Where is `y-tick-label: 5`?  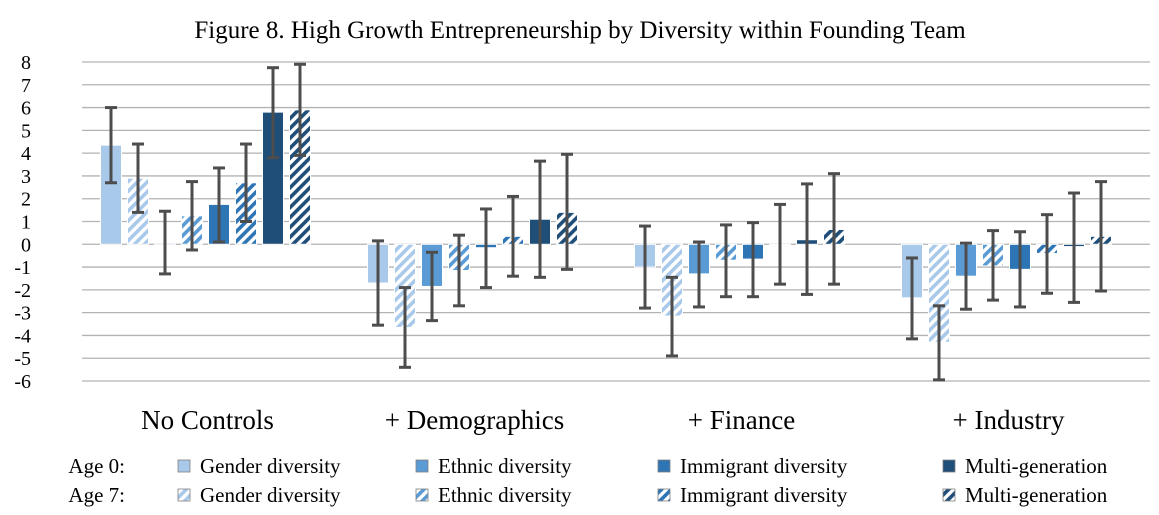 y-tick-label: 5 is located at coordinates (26, 131).